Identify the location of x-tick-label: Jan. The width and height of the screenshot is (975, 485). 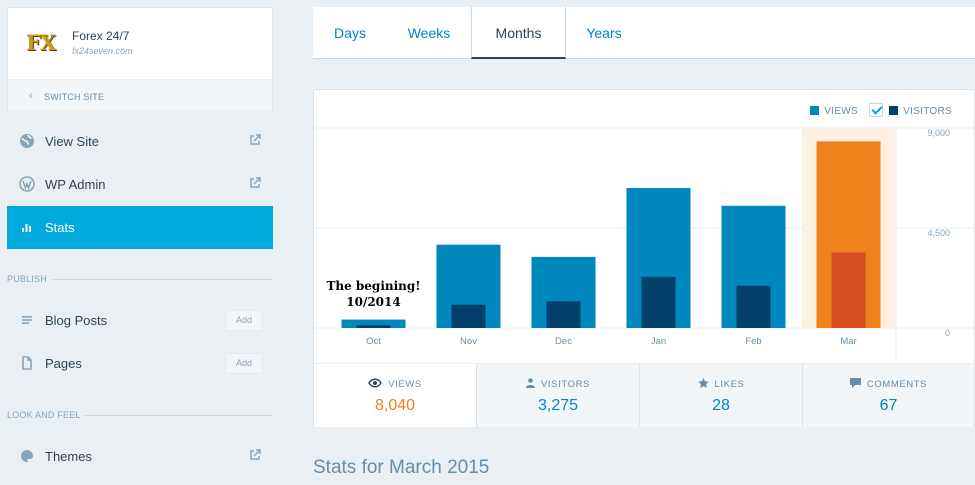
(658, 341).